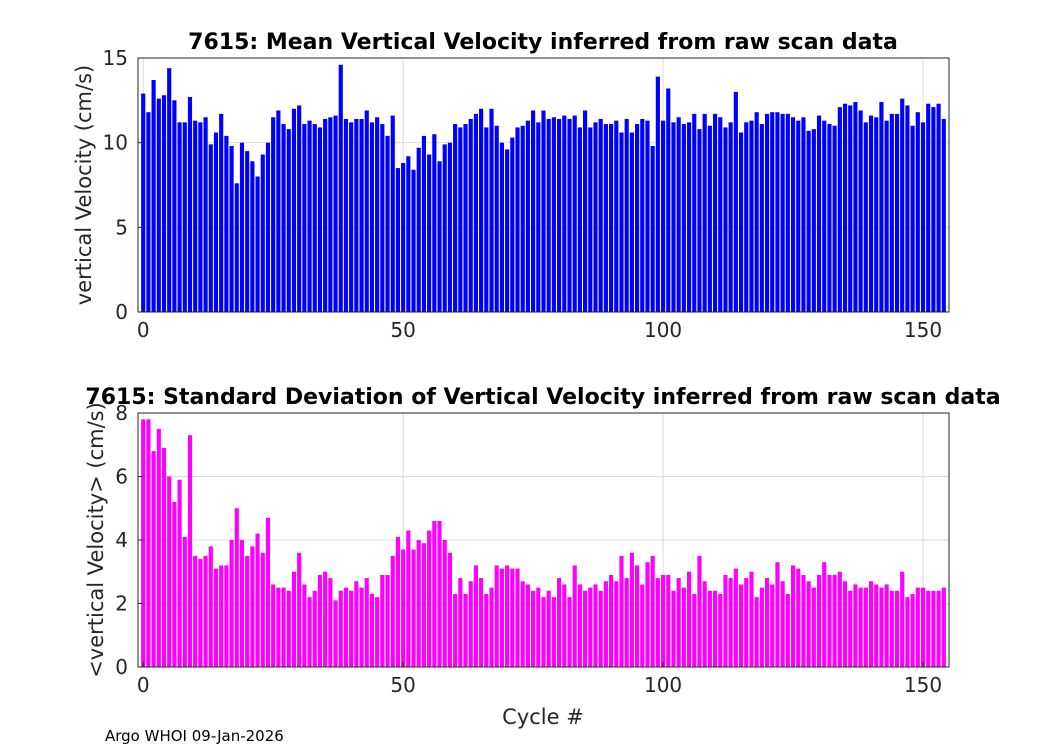  I want to click on x-tick-label: 150, so click(923, 330).